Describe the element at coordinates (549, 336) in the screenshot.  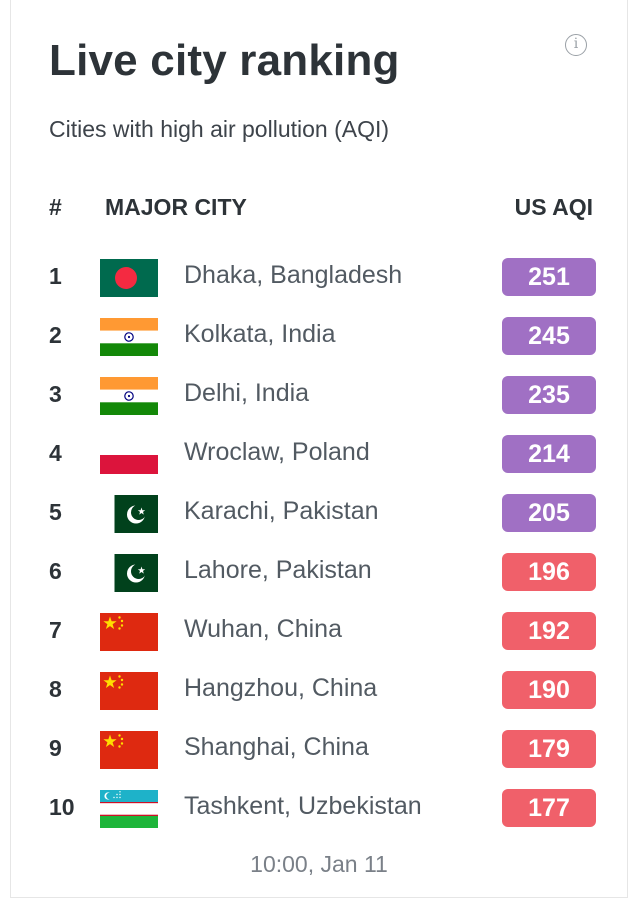
I see `aqi-badge: 245` at that location.